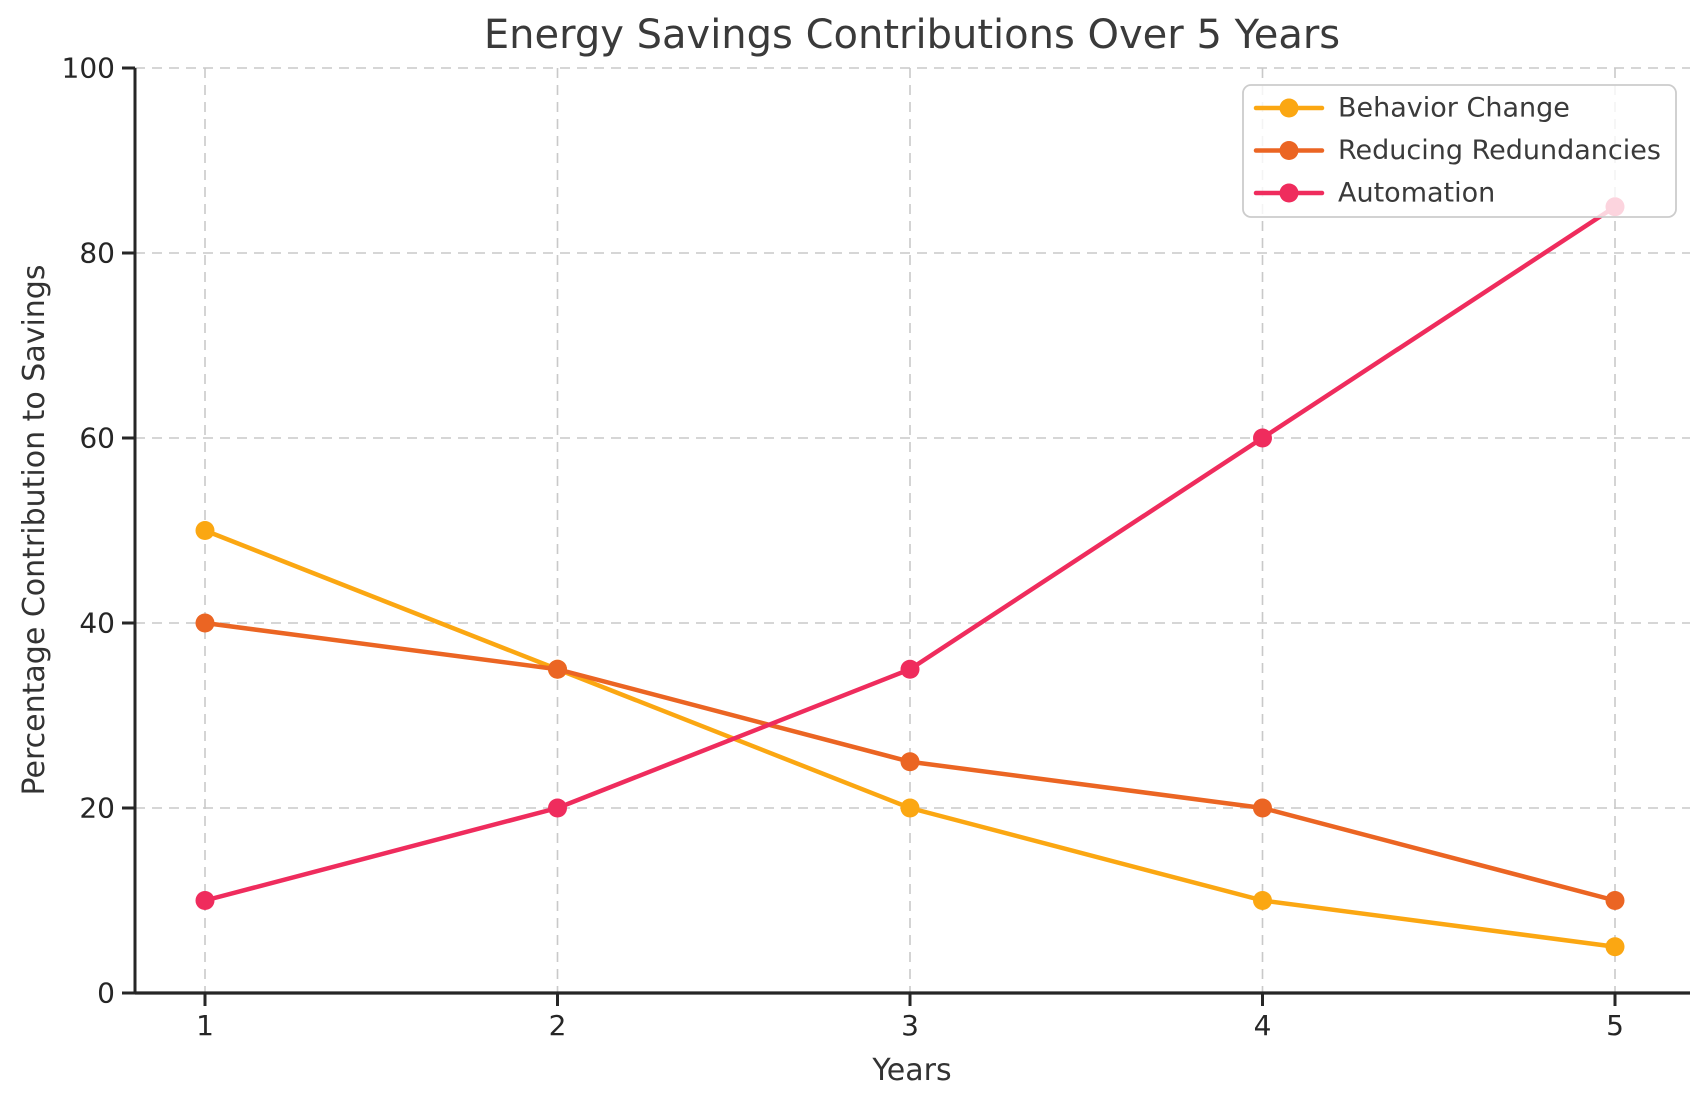  I want to click on y-tick-label: 80, so click(97, 253).